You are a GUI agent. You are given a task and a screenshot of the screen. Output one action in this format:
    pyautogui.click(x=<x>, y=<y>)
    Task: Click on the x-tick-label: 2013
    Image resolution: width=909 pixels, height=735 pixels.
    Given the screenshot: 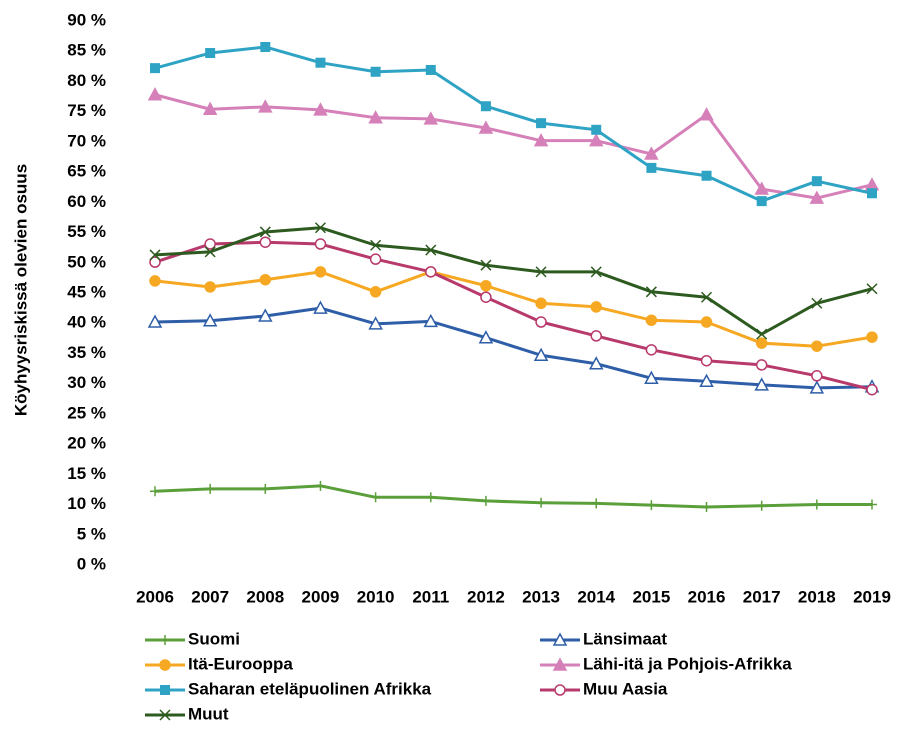 What is the action you would take?
    pyautogui.click(x=541, y=596)
    